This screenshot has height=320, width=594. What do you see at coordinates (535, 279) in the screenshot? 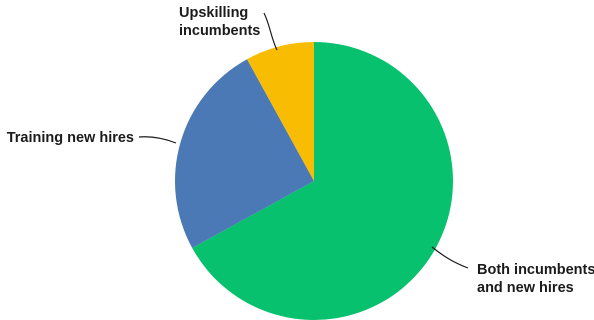
I see `slice-label-both-incumbents: Both incumbents and new hires` at bounding box center [535, 279].